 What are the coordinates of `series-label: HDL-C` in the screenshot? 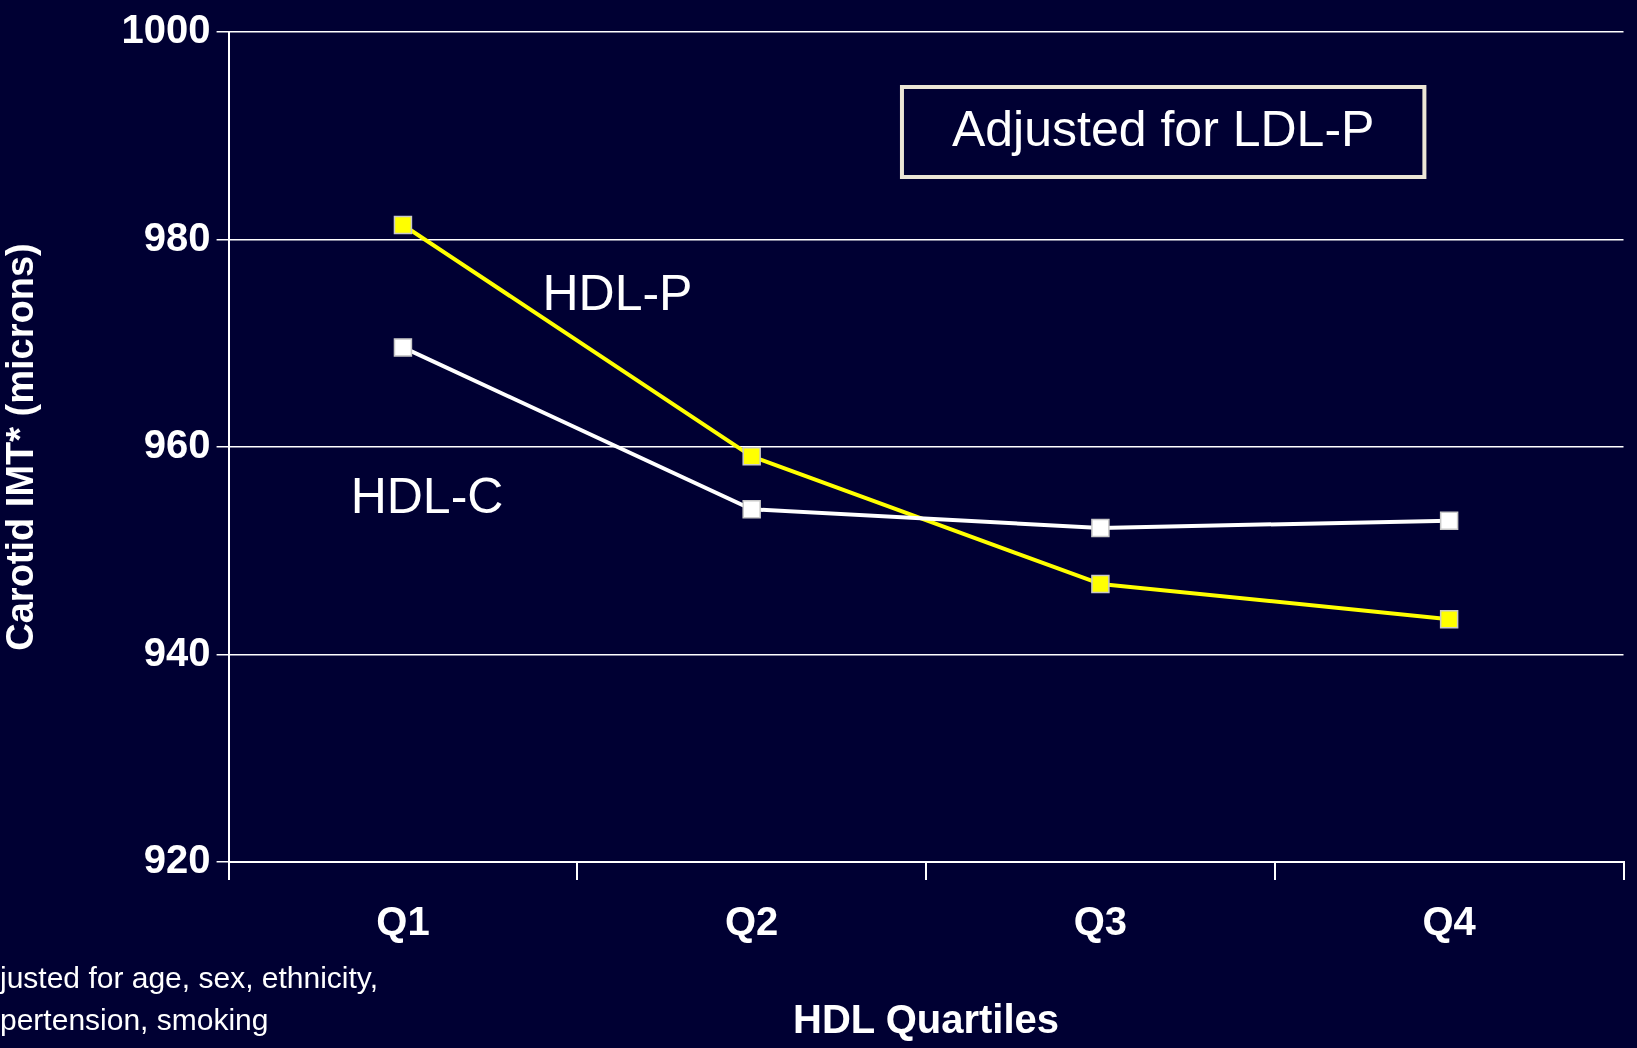 It's located at (427, 495).